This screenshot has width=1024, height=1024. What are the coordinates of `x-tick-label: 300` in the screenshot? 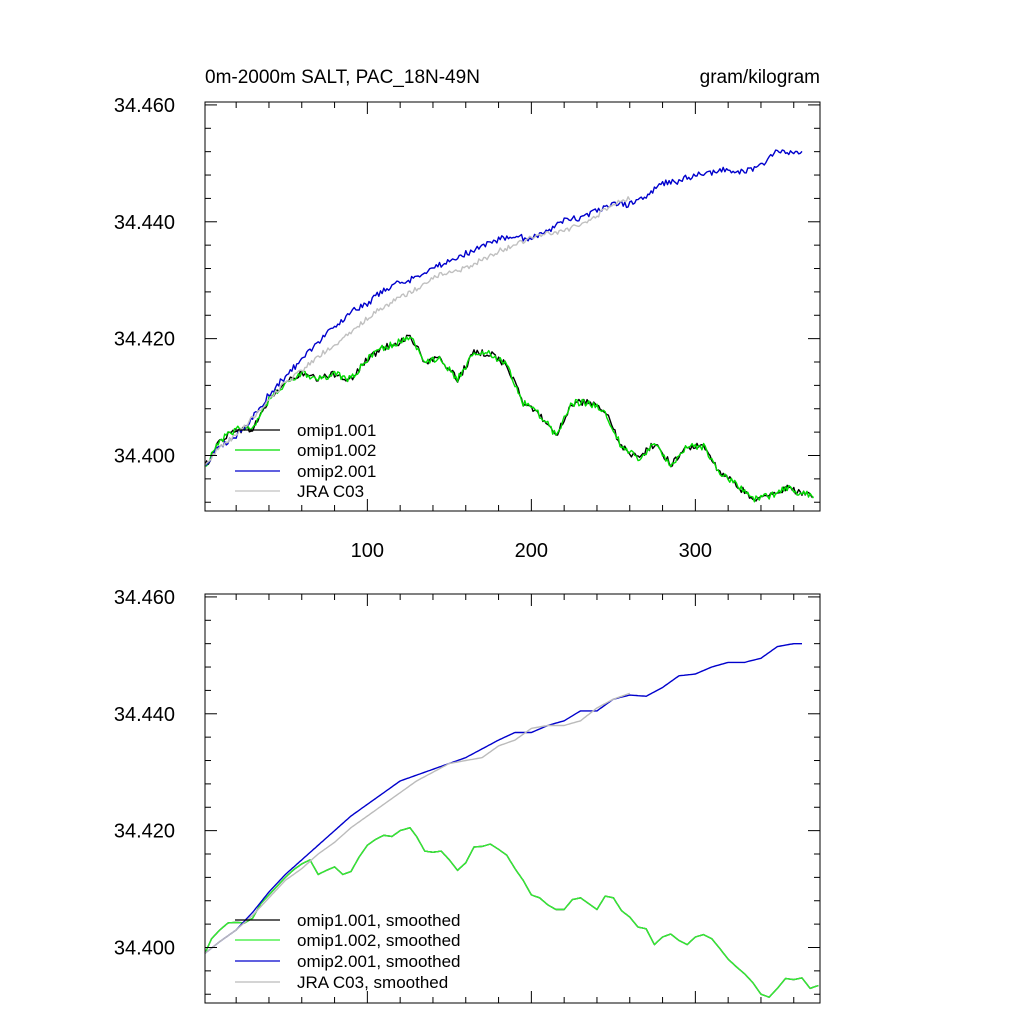 It's located at (695, 551).